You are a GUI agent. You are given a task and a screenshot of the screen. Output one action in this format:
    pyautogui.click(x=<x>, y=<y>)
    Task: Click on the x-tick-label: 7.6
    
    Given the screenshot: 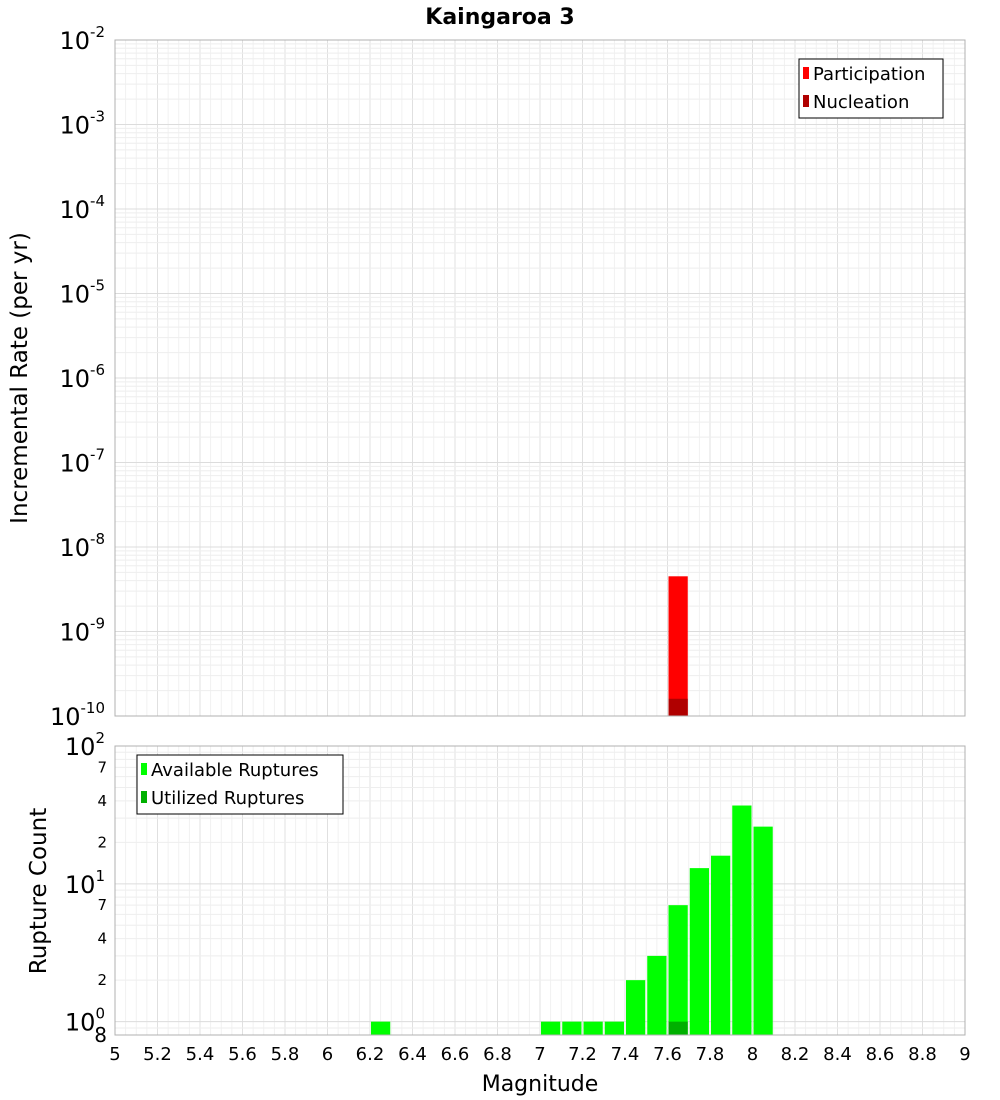 What is the action you would take?
    pyautogui.click(x=667, y=1054)
    